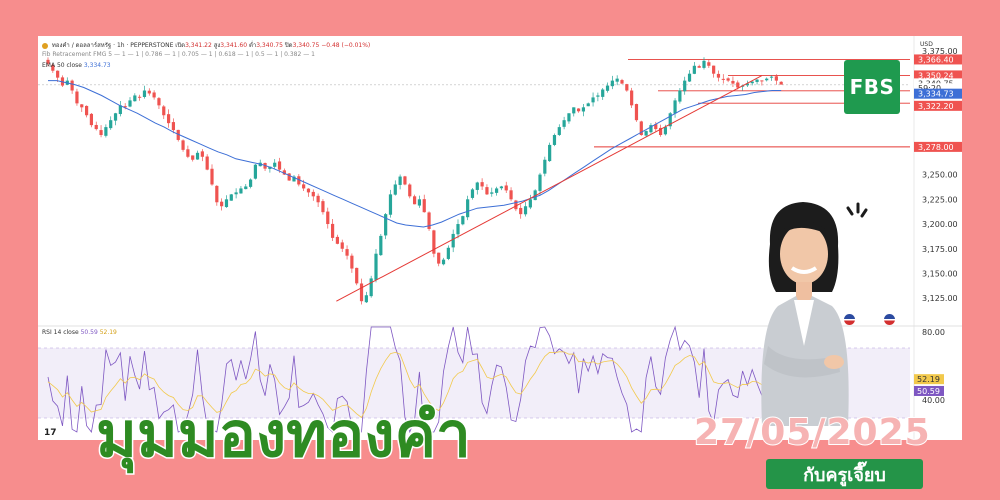  Describe the element at coordinates (50, 433) in the screenshot. I see `tradingview-logo: 17` at that location.